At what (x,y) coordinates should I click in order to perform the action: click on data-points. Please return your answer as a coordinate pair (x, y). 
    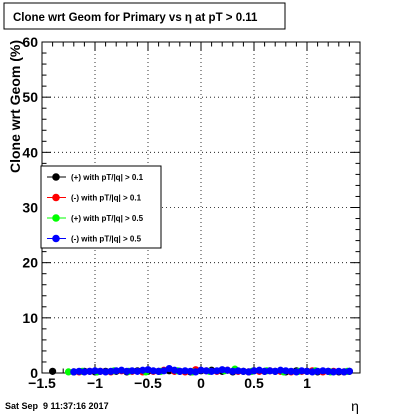
    Looking at the image, I should click on (201, 370).